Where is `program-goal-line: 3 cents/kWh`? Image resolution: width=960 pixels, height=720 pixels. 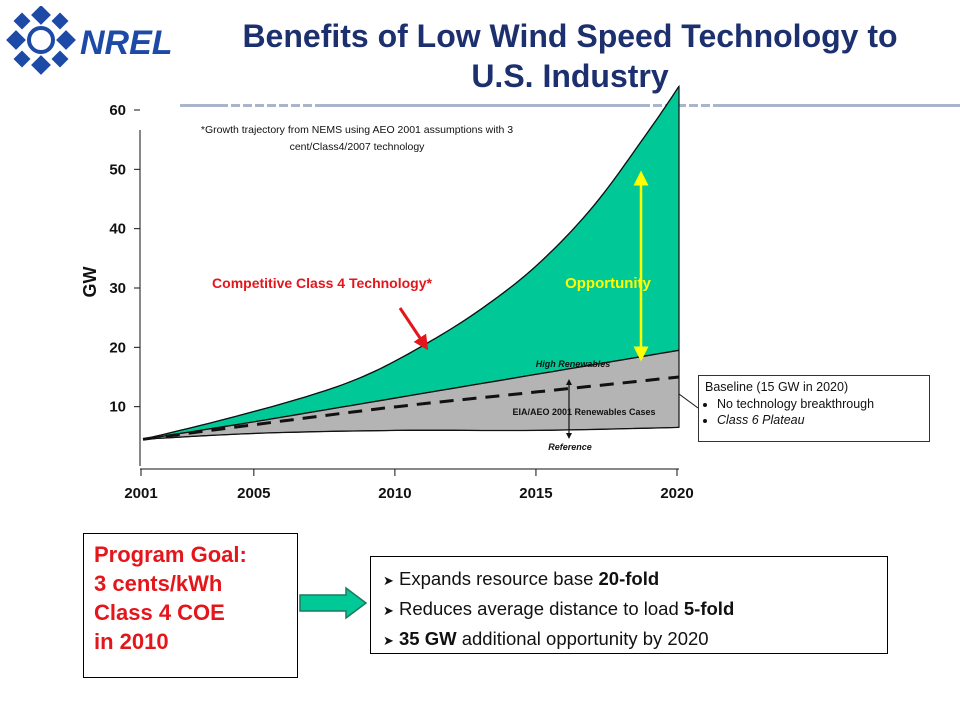 program-goal-line: 3 cents/kWh is located at coordinates (158, 583).